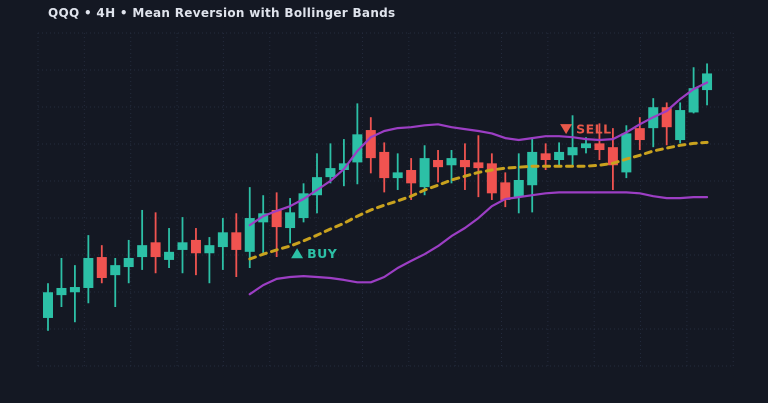 This screenshot has height=403, width=768. I want to click on sell-marker: SELL, so click(585, 129).